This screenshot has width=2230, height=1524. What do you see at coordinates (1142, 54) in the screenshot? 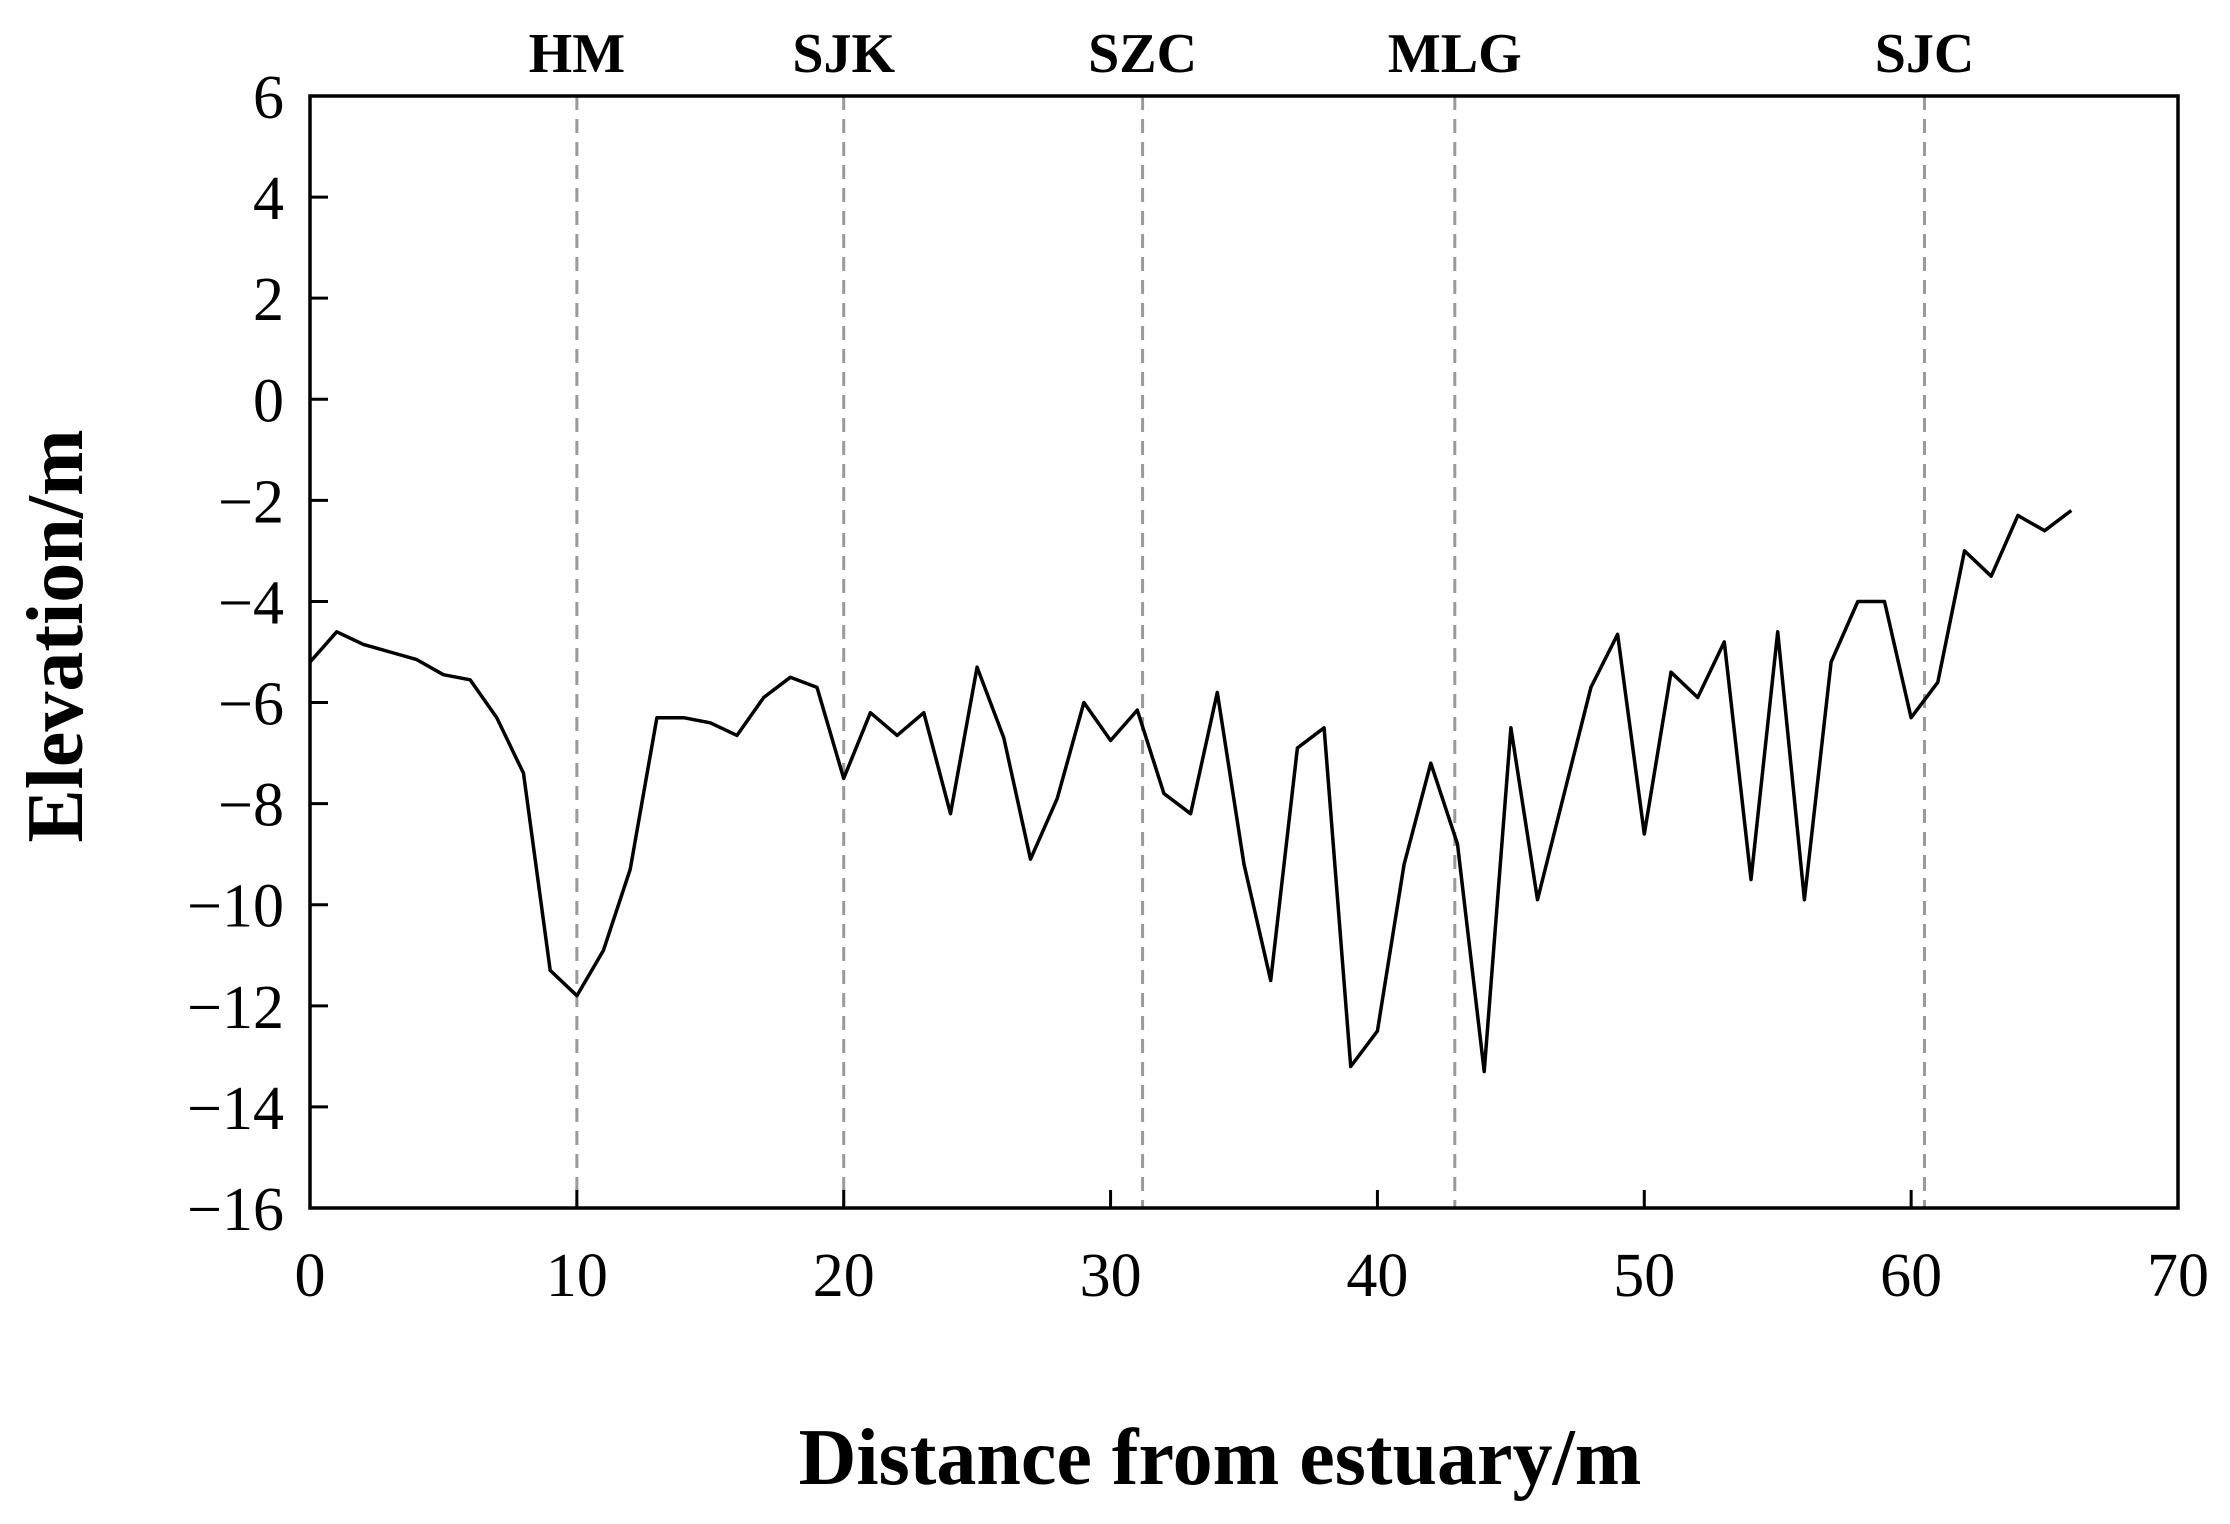
I see `station-label-szc: SZC` at bounding box center [1142, 54].